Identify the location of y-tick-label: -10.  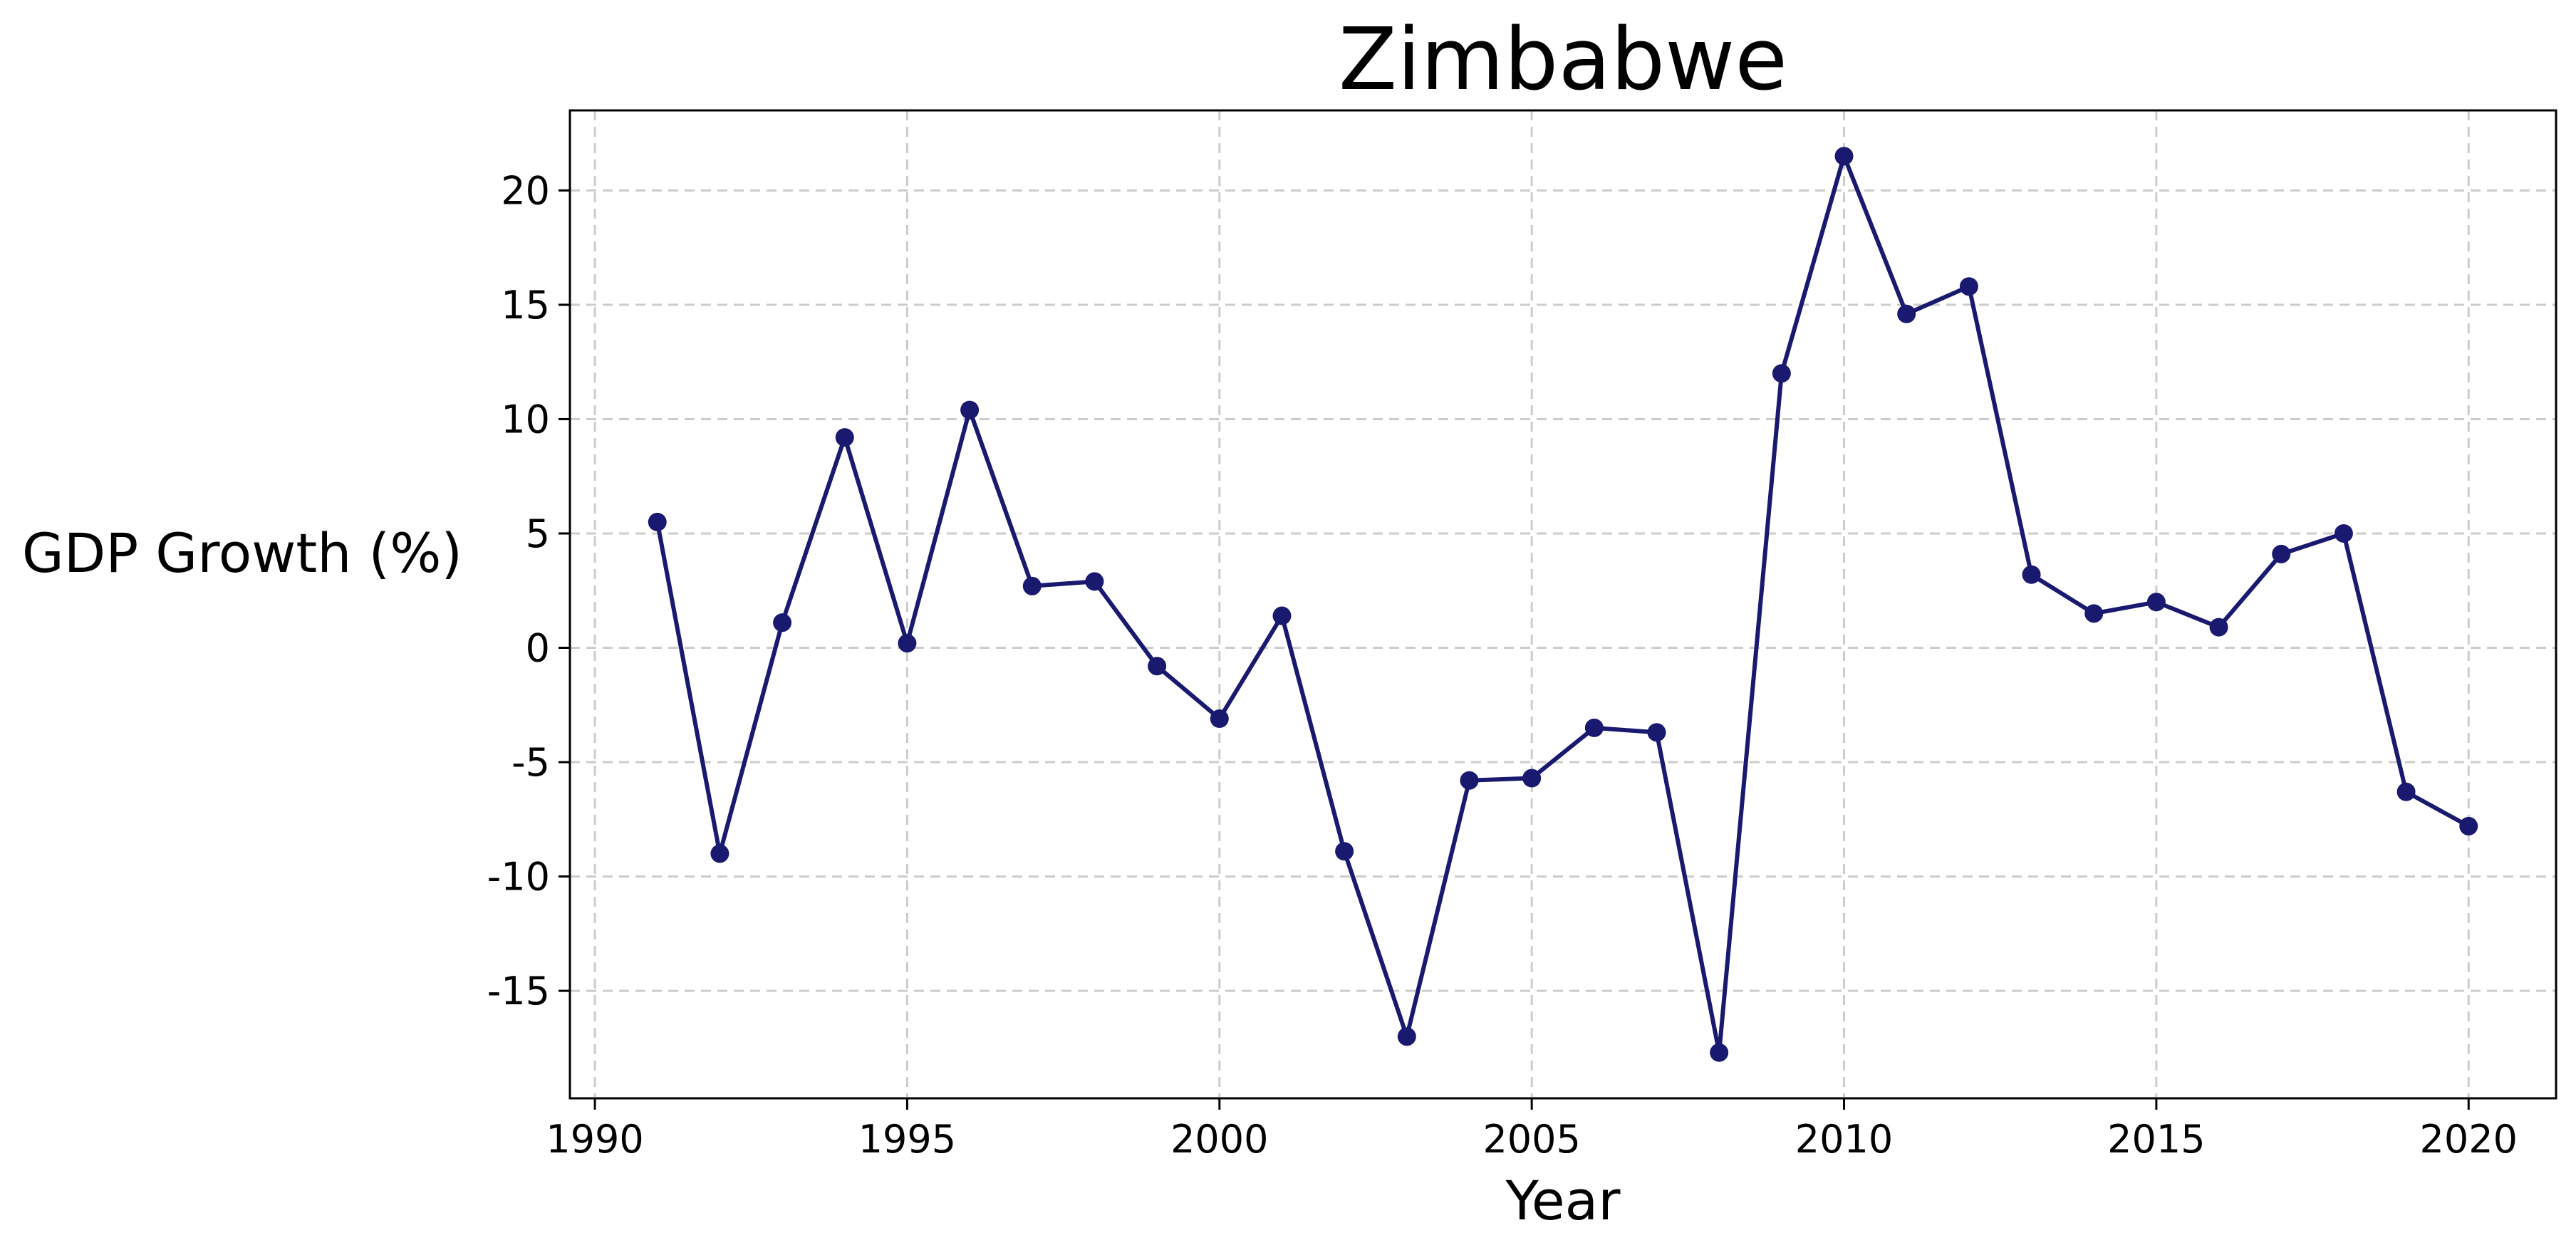
(518, 877).